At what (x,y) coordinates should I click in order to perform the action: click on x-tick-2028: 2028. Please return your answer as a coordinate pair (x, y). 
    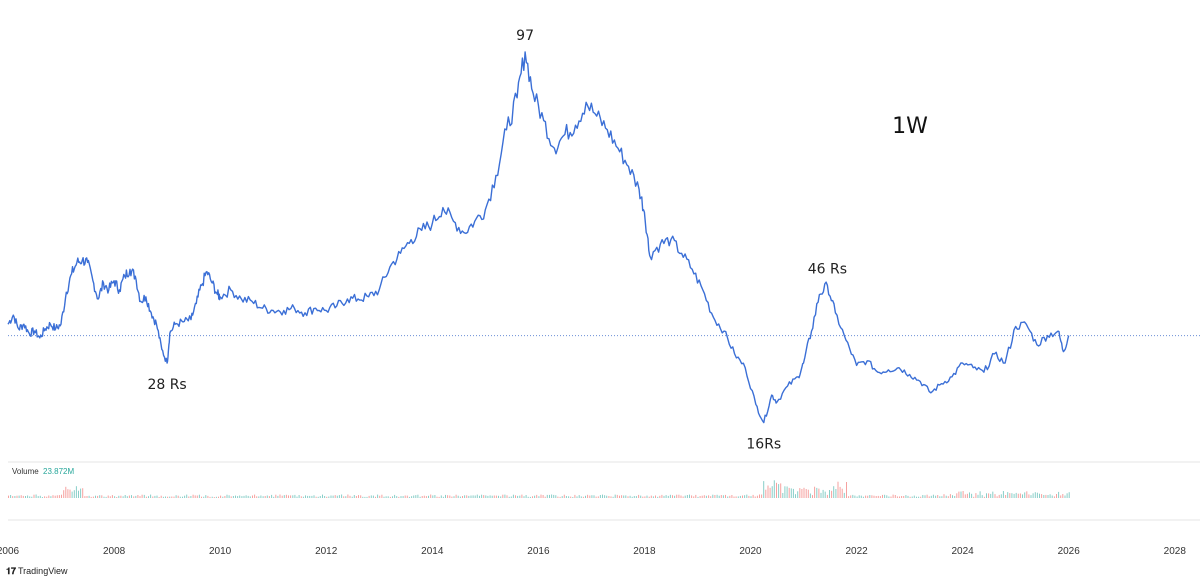
    Looking at the image, I should click on (1175, 551).